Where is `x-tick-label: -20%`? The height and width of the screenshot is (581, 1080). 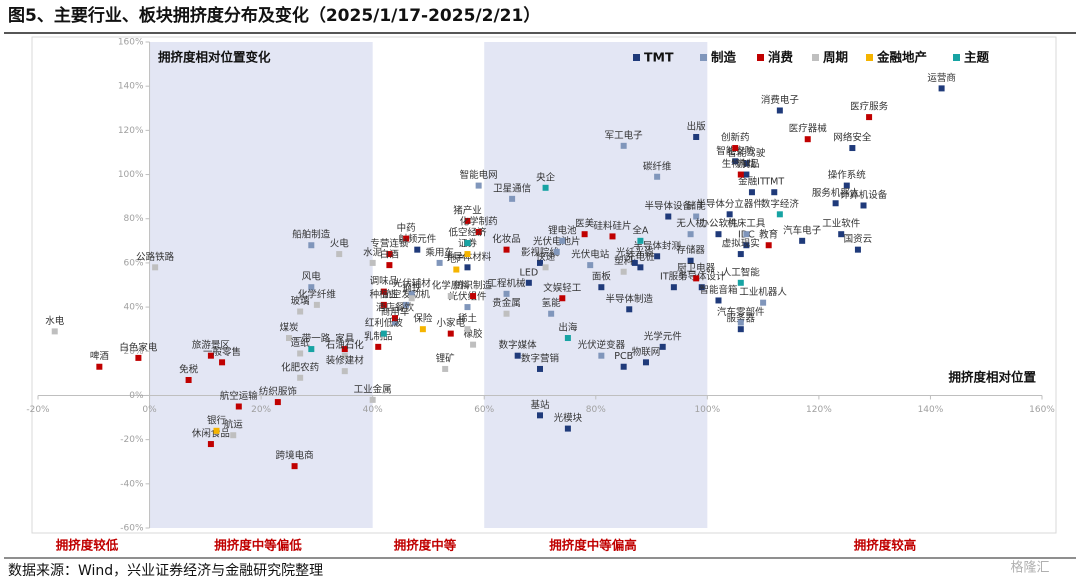 x-tick-label: -20% is located at coordinates (38, 410).